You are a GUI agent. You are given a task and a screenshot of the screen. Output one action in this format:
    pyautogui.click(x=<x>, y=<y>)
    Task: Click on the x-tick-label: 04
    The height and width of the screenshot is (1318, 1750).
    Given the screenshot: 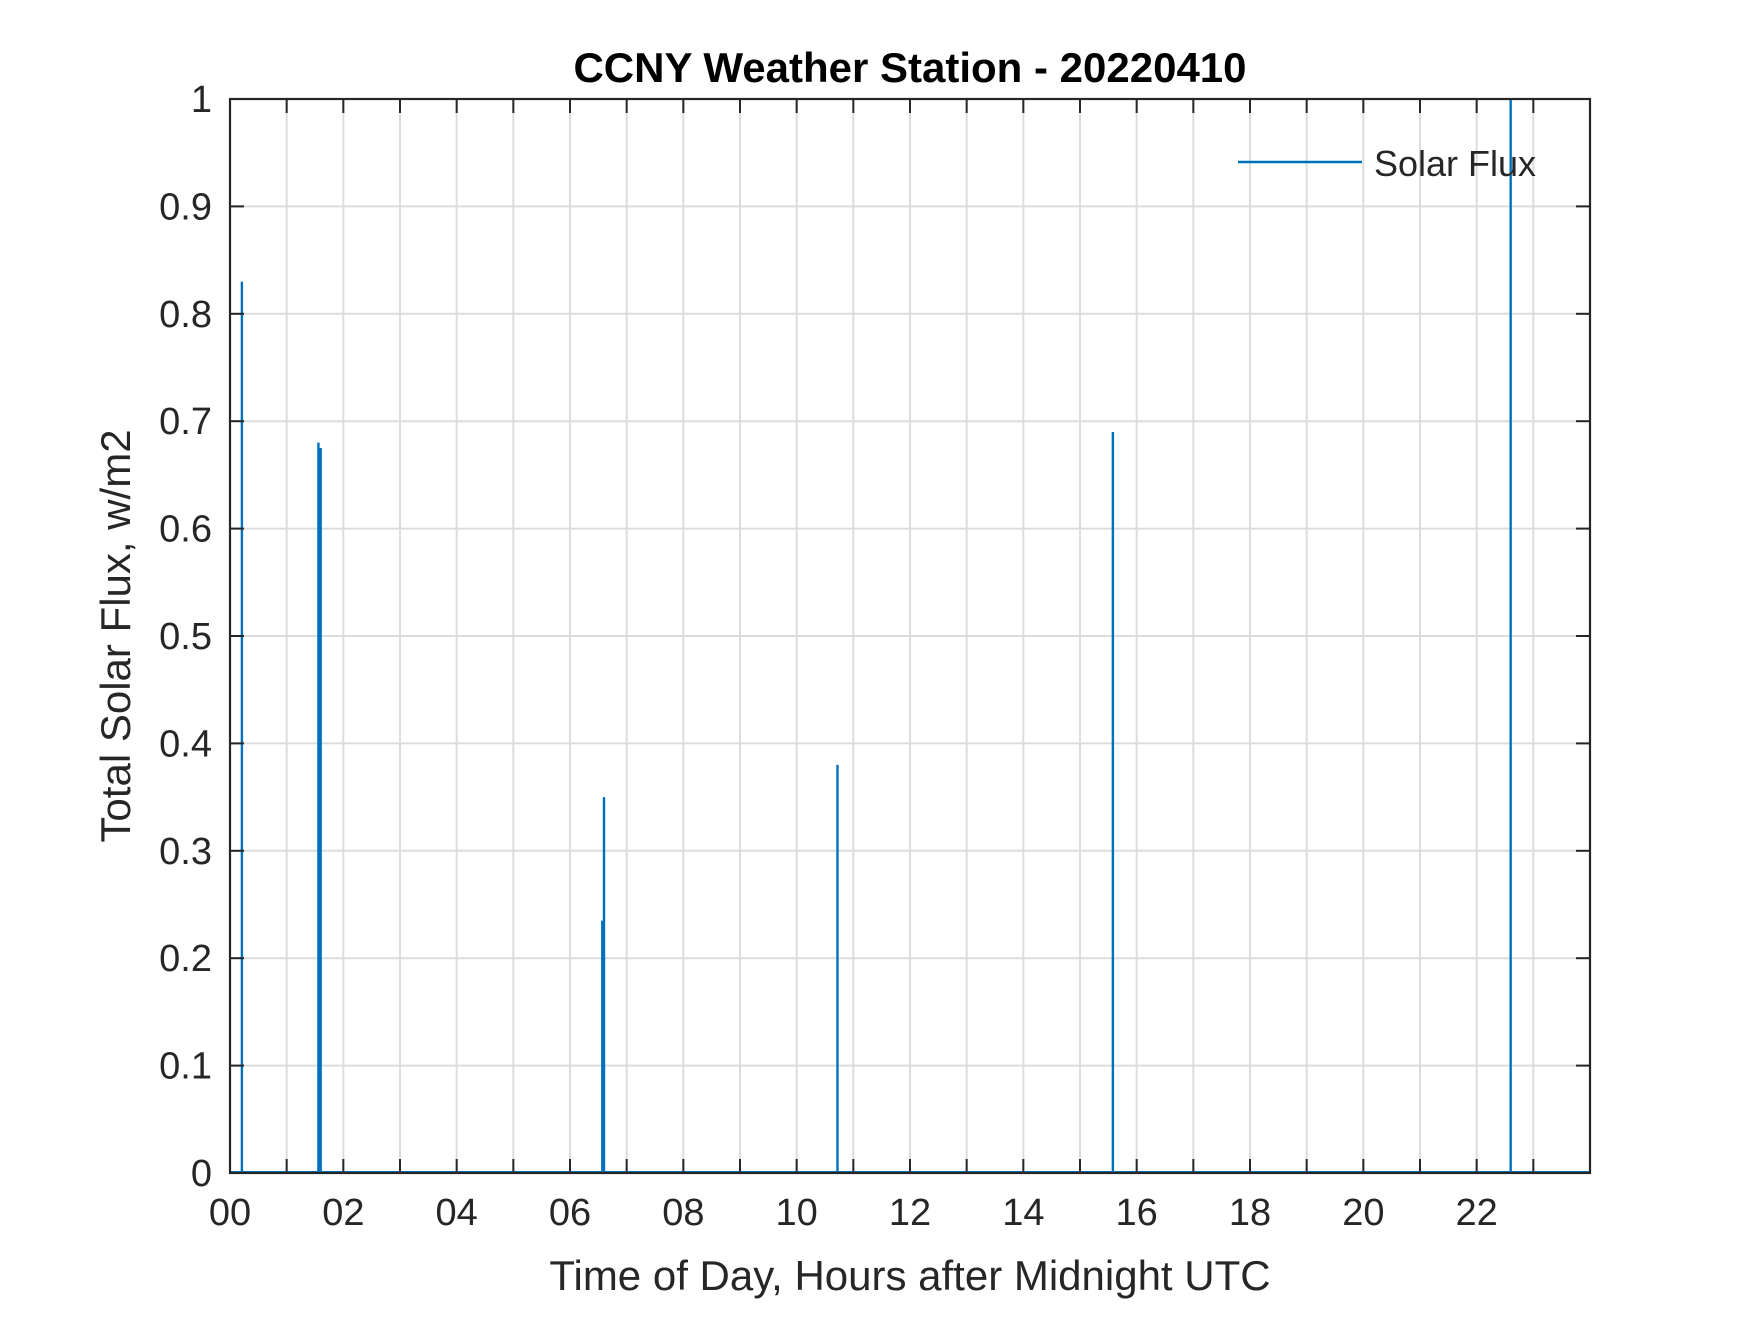 What is the action you would take?
    pyautogui.click(x=457, y=1213)
    